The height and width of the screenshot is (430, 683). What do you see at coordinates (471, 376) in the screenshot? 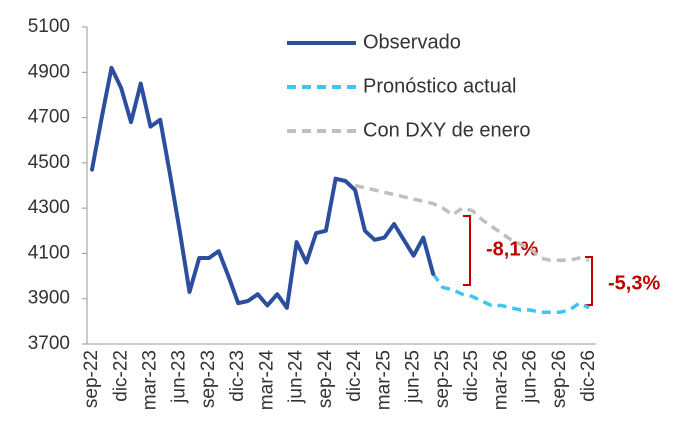
I see `x-tick-label: dic-25` at bounding box center [471, 376].